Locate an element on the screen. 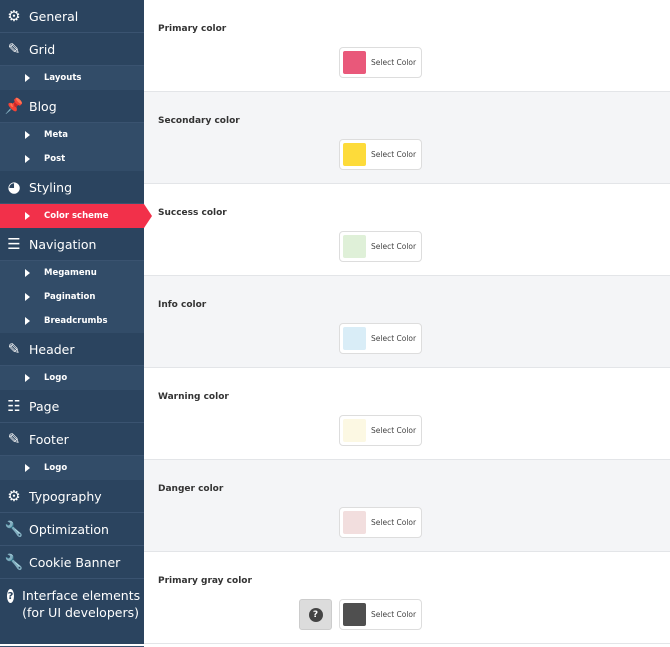  sidebar-subitem-label: Layouts is located at coordinates (63, 78).